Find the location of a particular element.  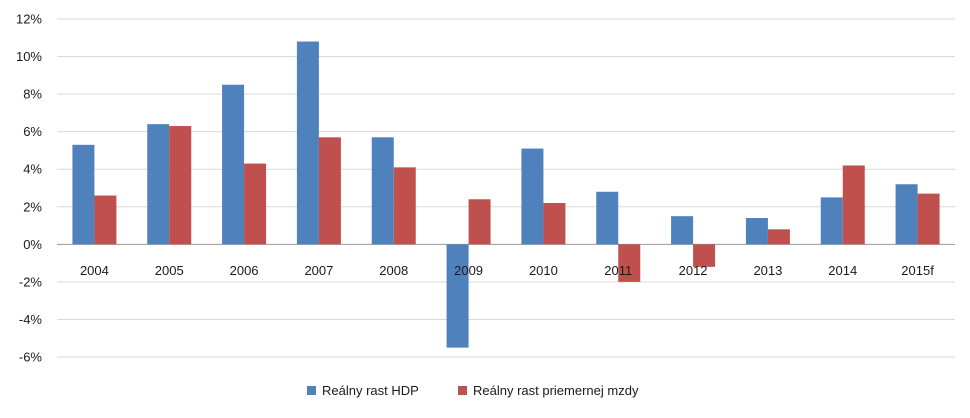

bar-mzdy-2013 is located at coordinates (778, 237).